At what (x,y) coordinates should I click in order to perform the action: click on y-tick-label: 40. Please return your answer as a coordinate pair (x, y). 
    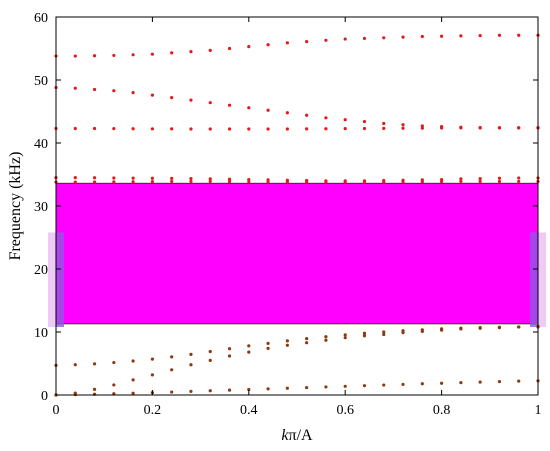
    Looking at the image, I should click on (41, 144).